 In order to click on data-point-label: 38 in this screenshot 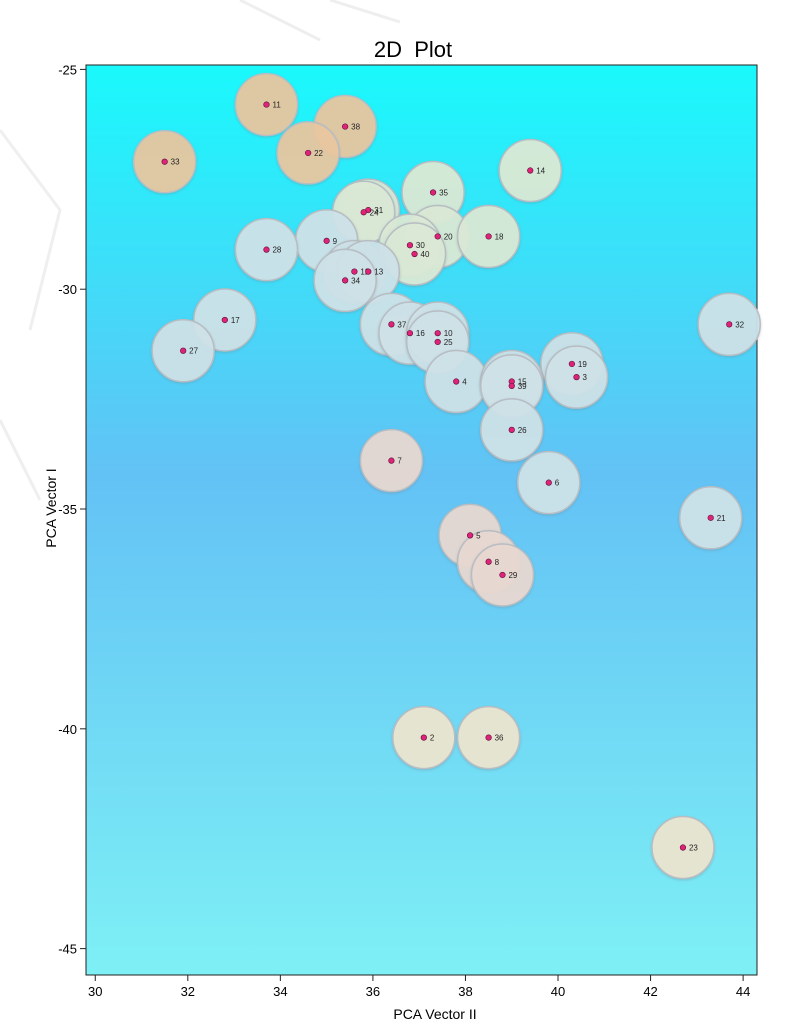, I will do `click(355, 127)`.